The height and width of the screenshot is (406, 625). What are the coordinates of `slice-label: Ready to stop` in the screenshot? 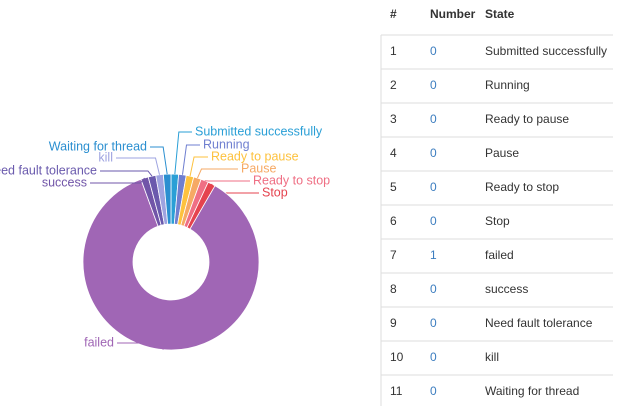 It's located at (291, 180).